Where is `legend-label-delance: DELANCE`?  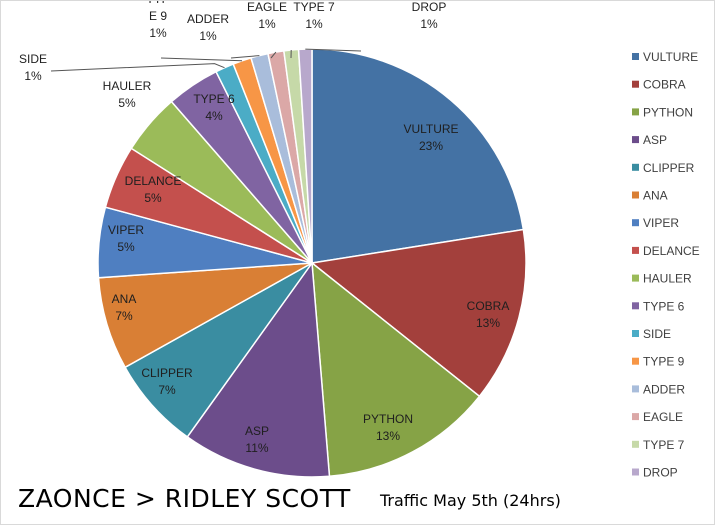 legend-label-delance: DELANCE is located at coordinates (671, 251).